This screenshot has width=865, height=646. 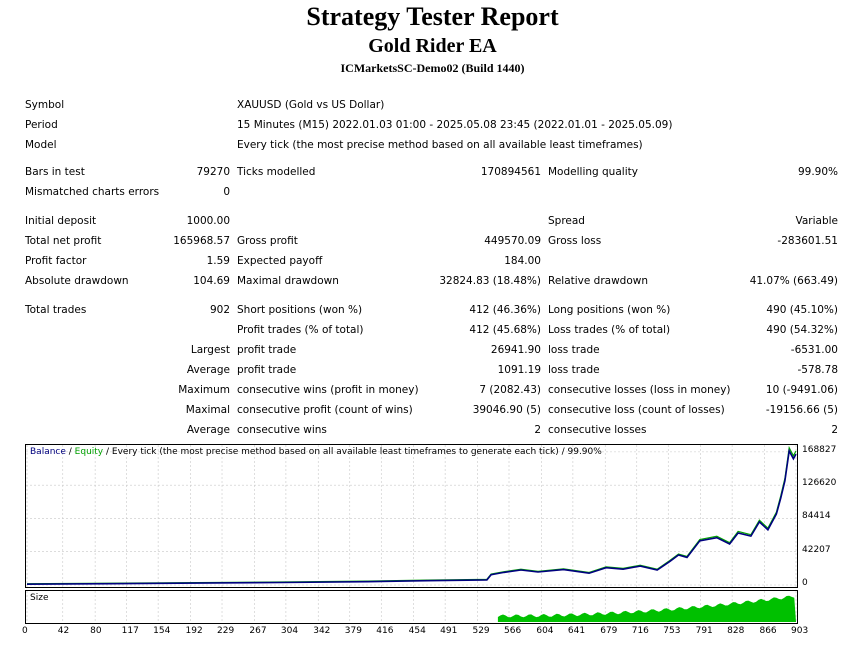 I want to click on y-tick-label: 84414, so click(x=816, y=516).